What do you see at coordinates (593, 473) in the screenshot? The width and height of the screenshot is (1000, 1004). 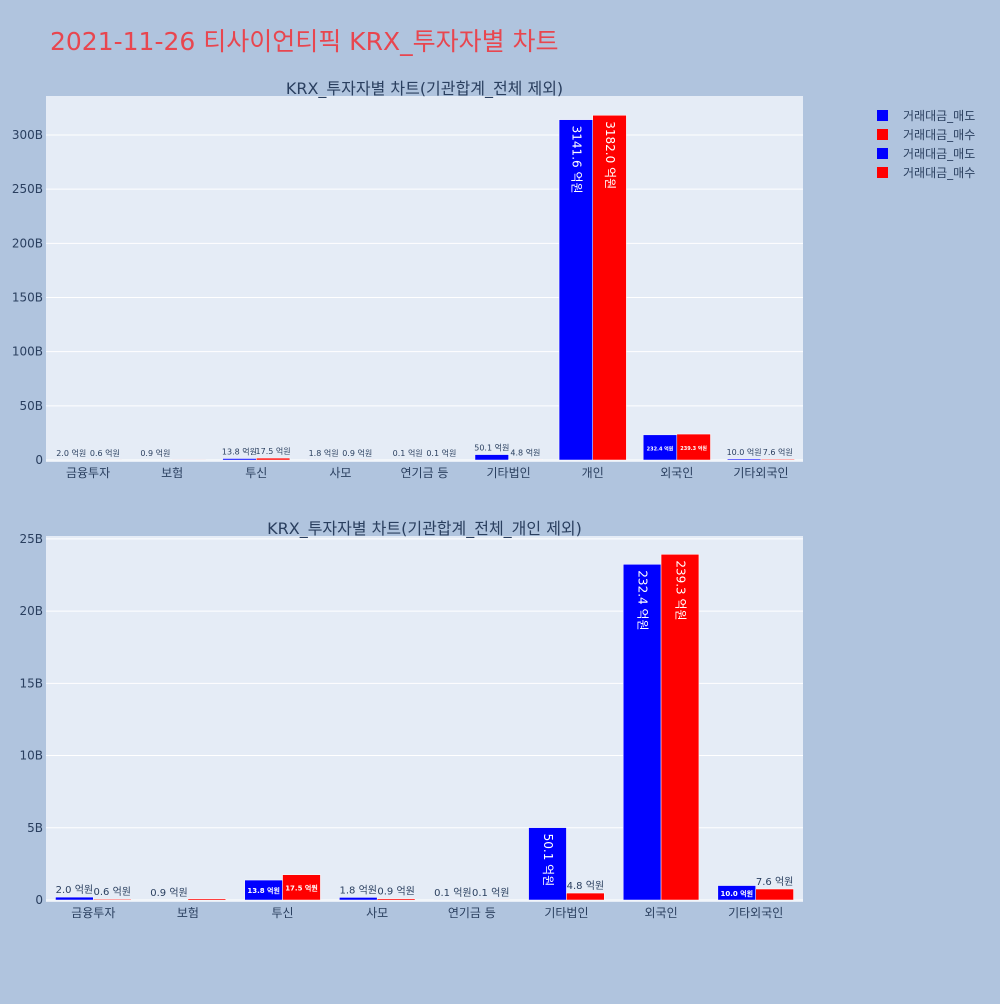 I see `x-tick-label: 개인` at bounding box center [593, 473].